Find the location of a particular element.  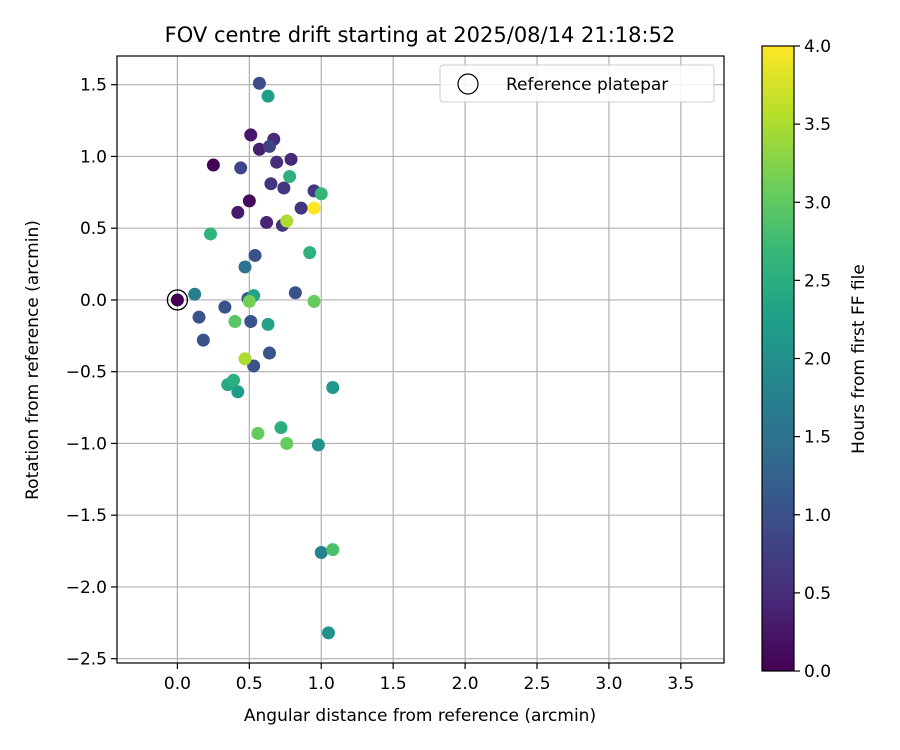

reference-marker-layer is located at coordinates (177, 300).